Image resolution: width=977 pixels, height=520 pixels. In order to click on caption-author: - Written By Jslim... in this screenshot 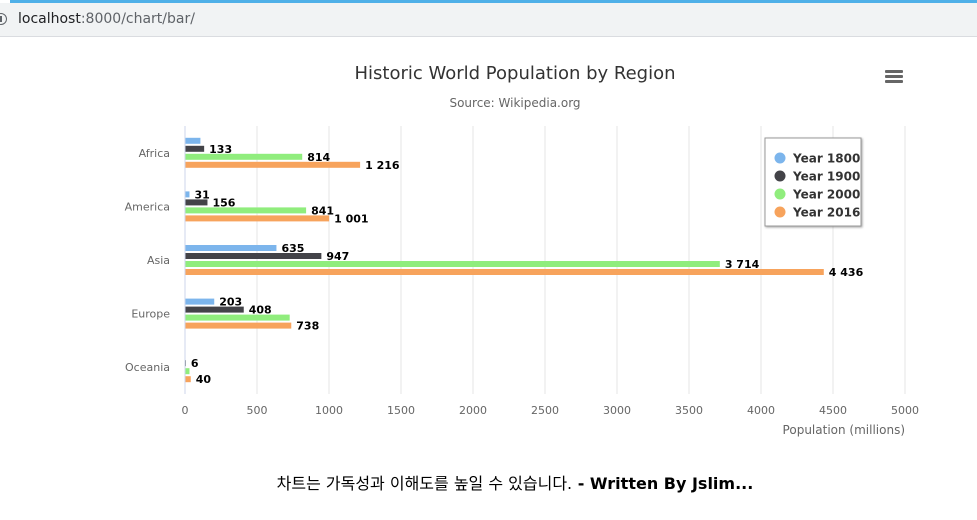, I will do `click(663, 483)`.